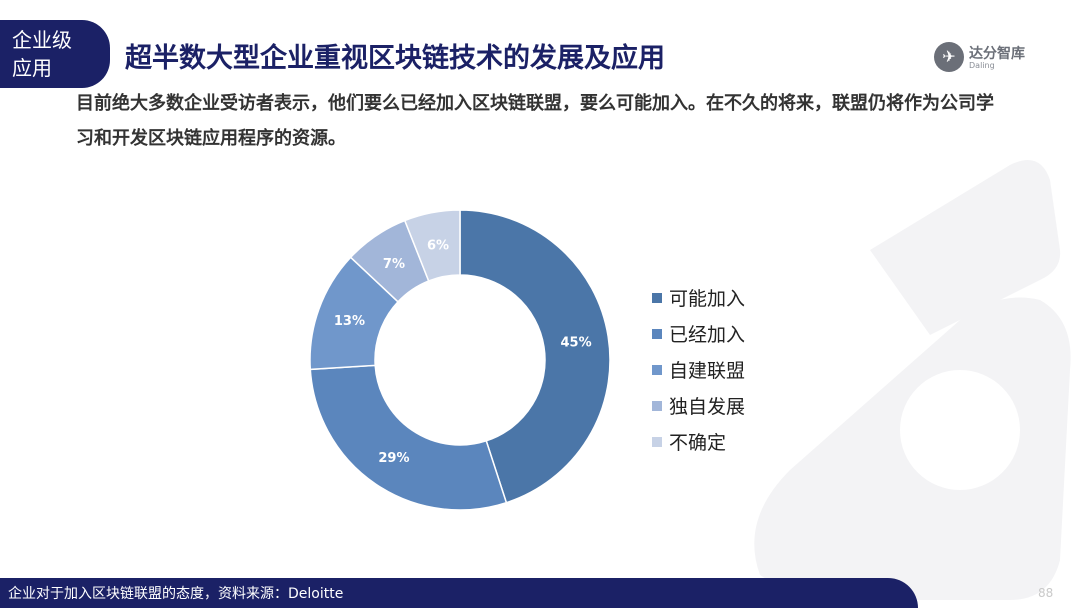 The height and width of the screenshot is (608, 1080). Describe the element at coordinates (707, 407) in the screenshot. I see `legend-label: 独自发展` at that location.